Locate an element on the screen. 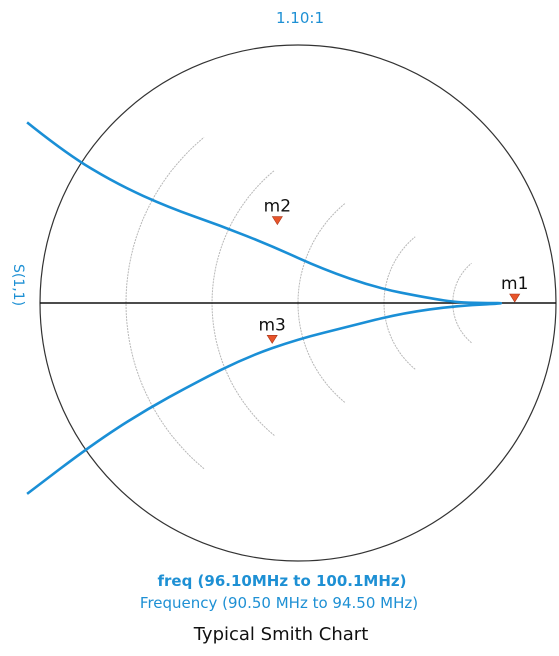  vswr-label: 1.10:1 is located at coordinates (300, 18).